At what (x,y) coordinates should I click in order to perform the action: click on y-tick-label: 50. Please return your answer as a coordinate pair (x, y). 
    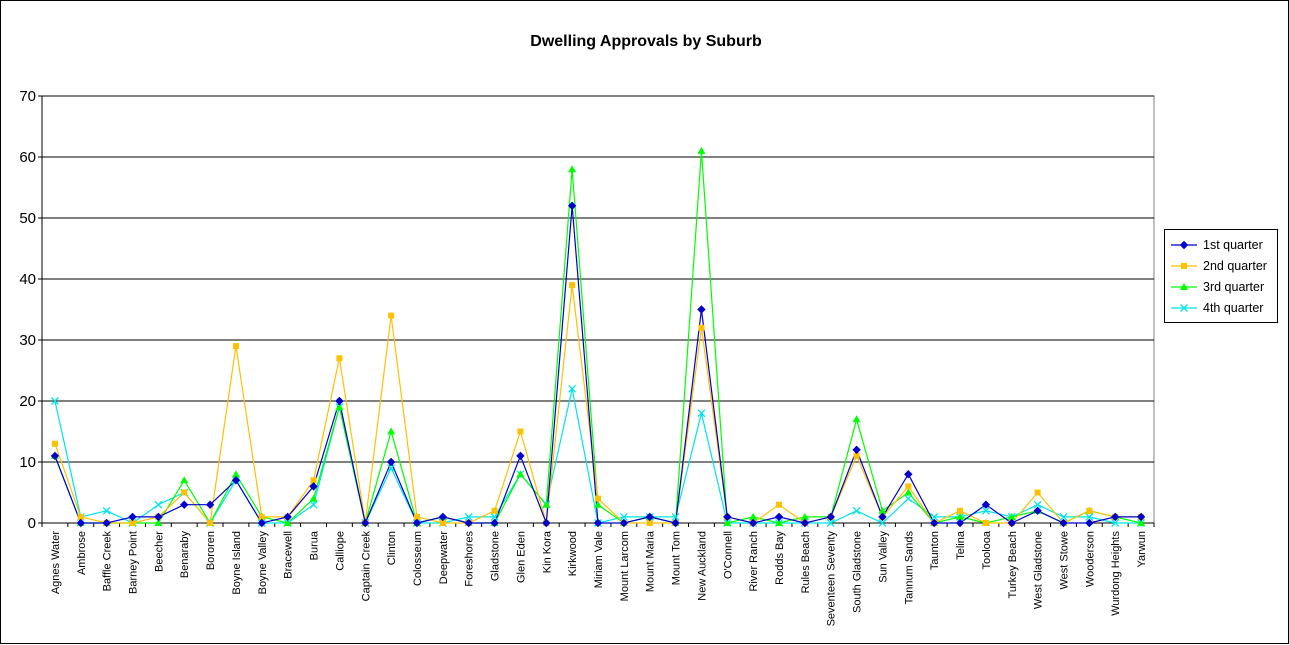
    Looking at the image, I should click on (27, 218).